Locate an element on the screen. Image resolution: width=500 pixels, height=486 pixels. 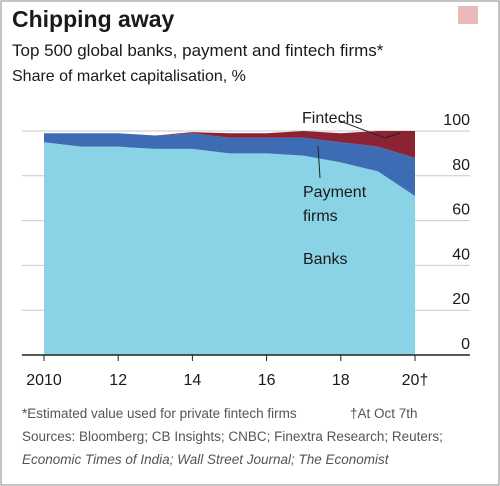
x-tick-label: 14 is located at coordinates (193, 380).